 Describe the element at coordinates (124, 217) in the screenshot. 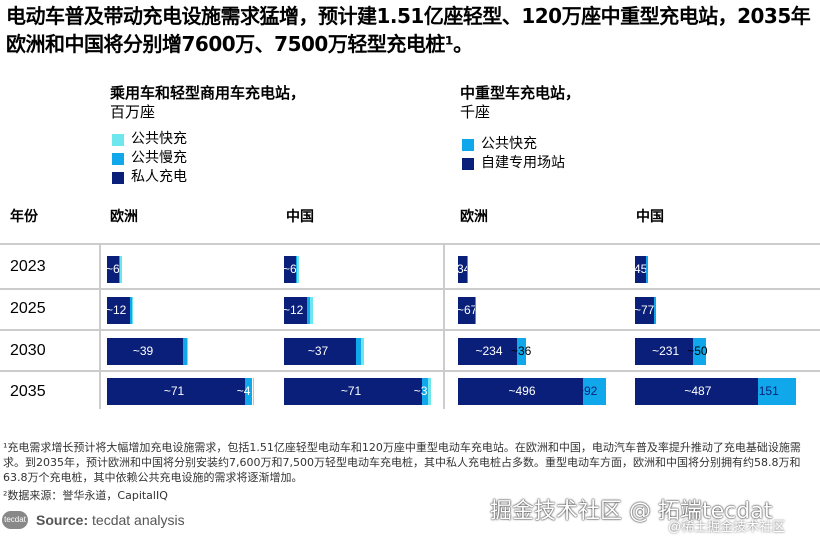

I see `col-ldv-europe: 欧洲` at that location.